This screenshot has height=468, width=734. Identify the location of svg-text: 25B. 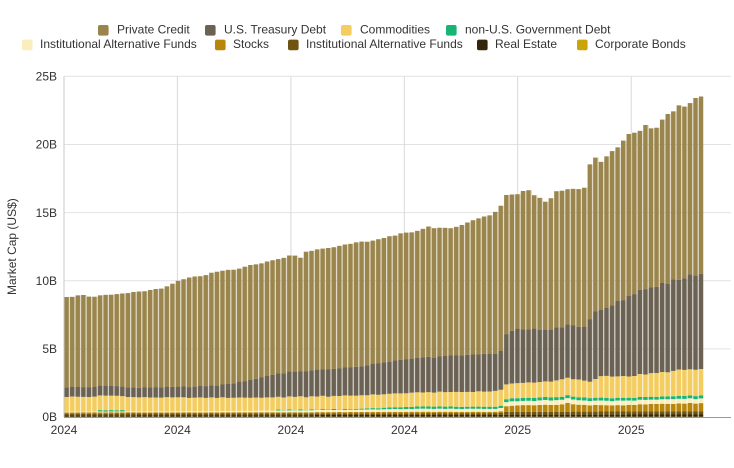
(46, 77).